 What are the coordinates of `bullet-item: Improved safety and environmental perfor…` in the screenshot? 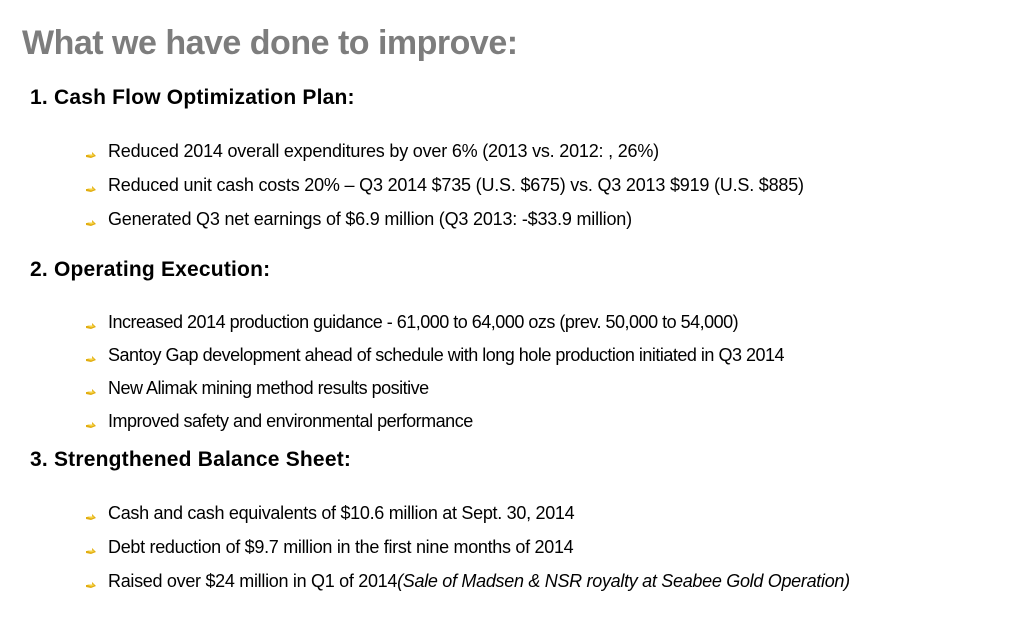 It's located at (547, 421).